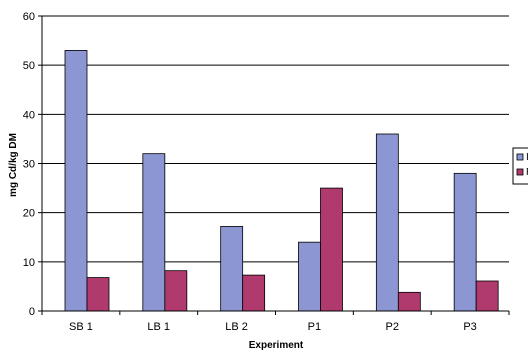 The height and width of the screenshot is (352, 528). I want to click on bar-final-p2, so click(409, 301).